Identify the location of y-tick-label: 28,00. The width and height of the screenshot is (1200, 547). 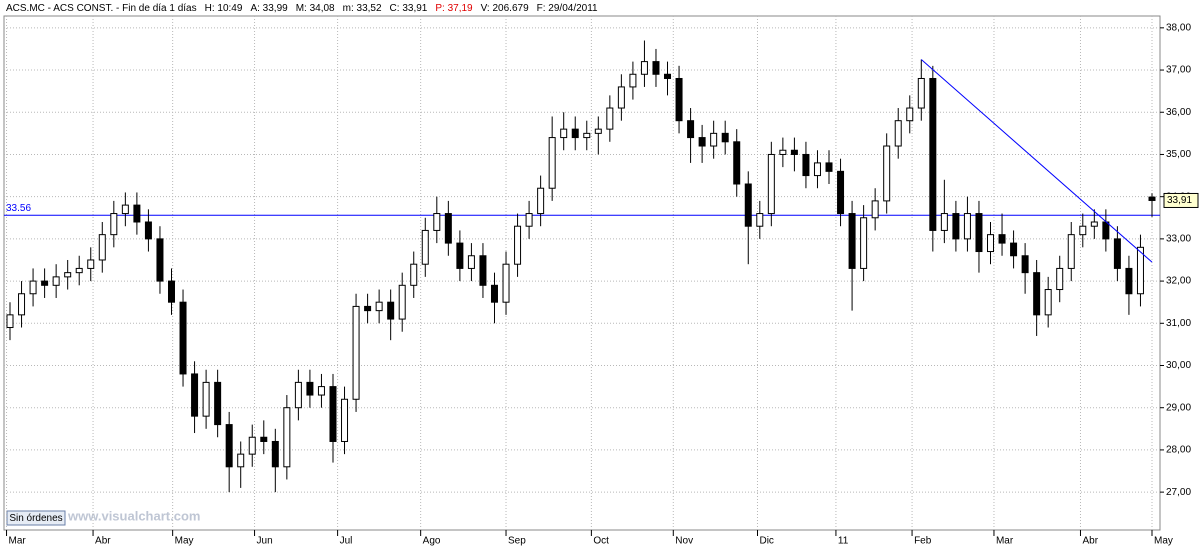
(1178, 450).